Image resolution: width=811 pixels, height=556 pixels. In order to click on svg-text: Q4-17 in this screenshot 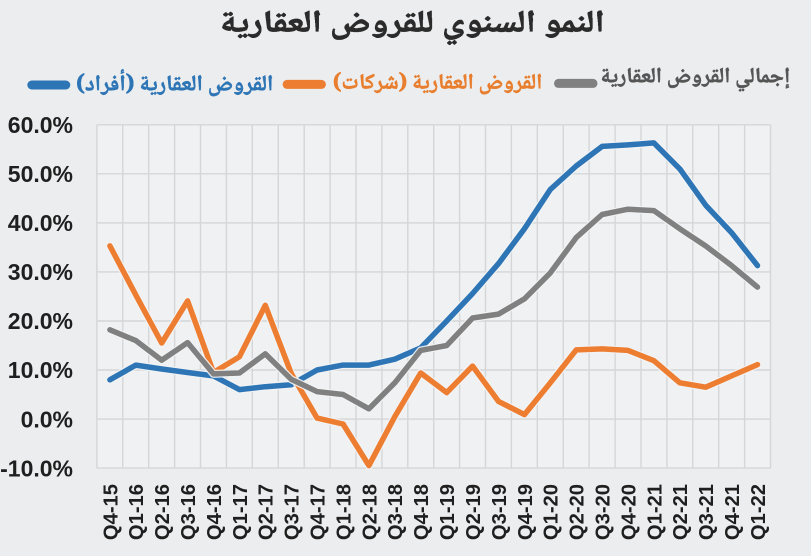, I will do `click(319, 512)`.